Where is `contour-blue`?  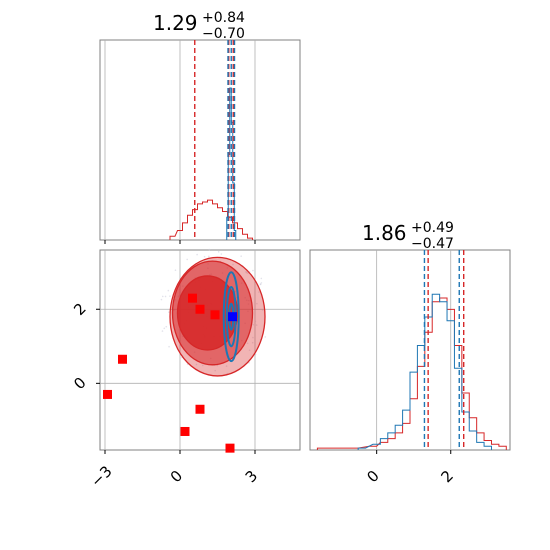 contour-blue is located at coordinates (231, 317).